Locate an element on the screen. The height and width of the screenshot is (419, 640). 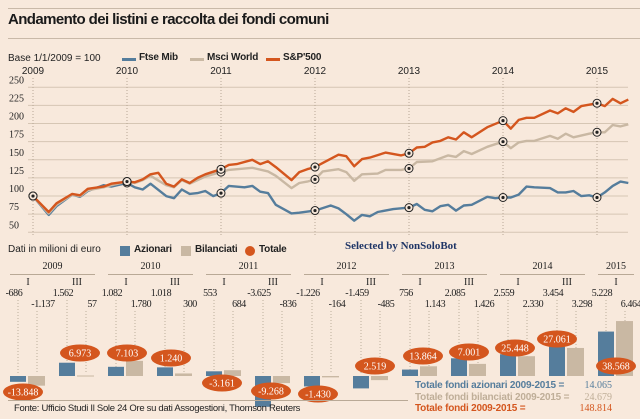
legend-bilanciati-swatch is located at coordinates (186, 251).